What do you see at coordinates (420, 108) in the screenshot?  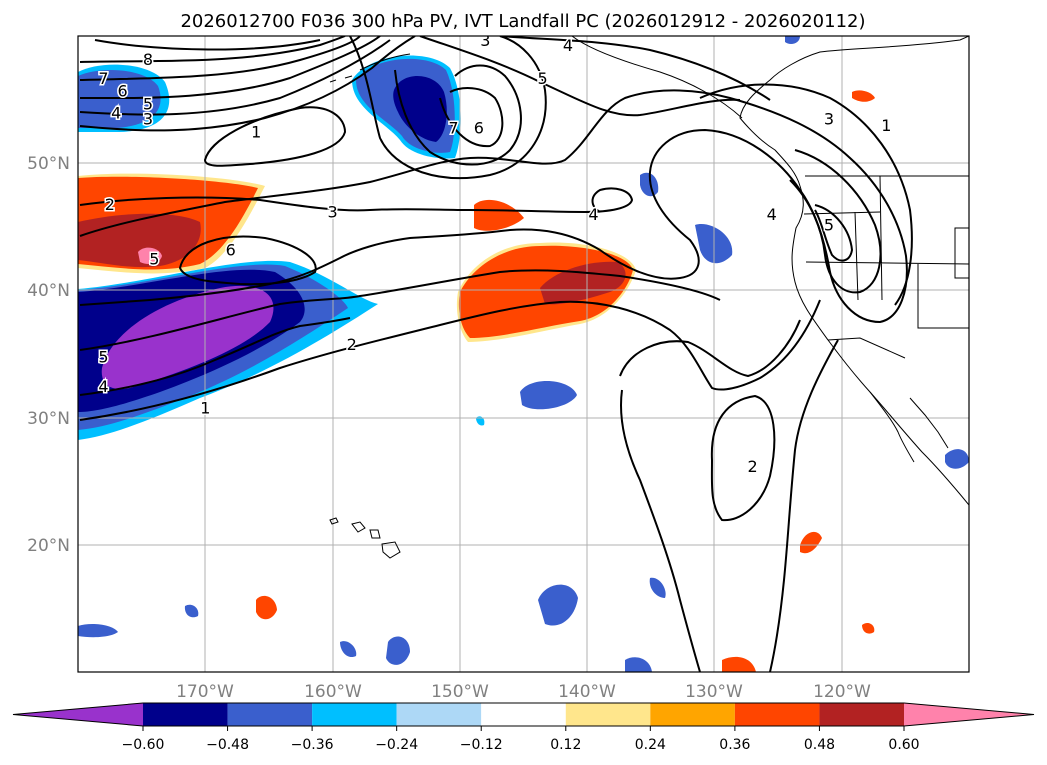 I see `negative-anomaly-north-core` at bounding box center [420, 108].